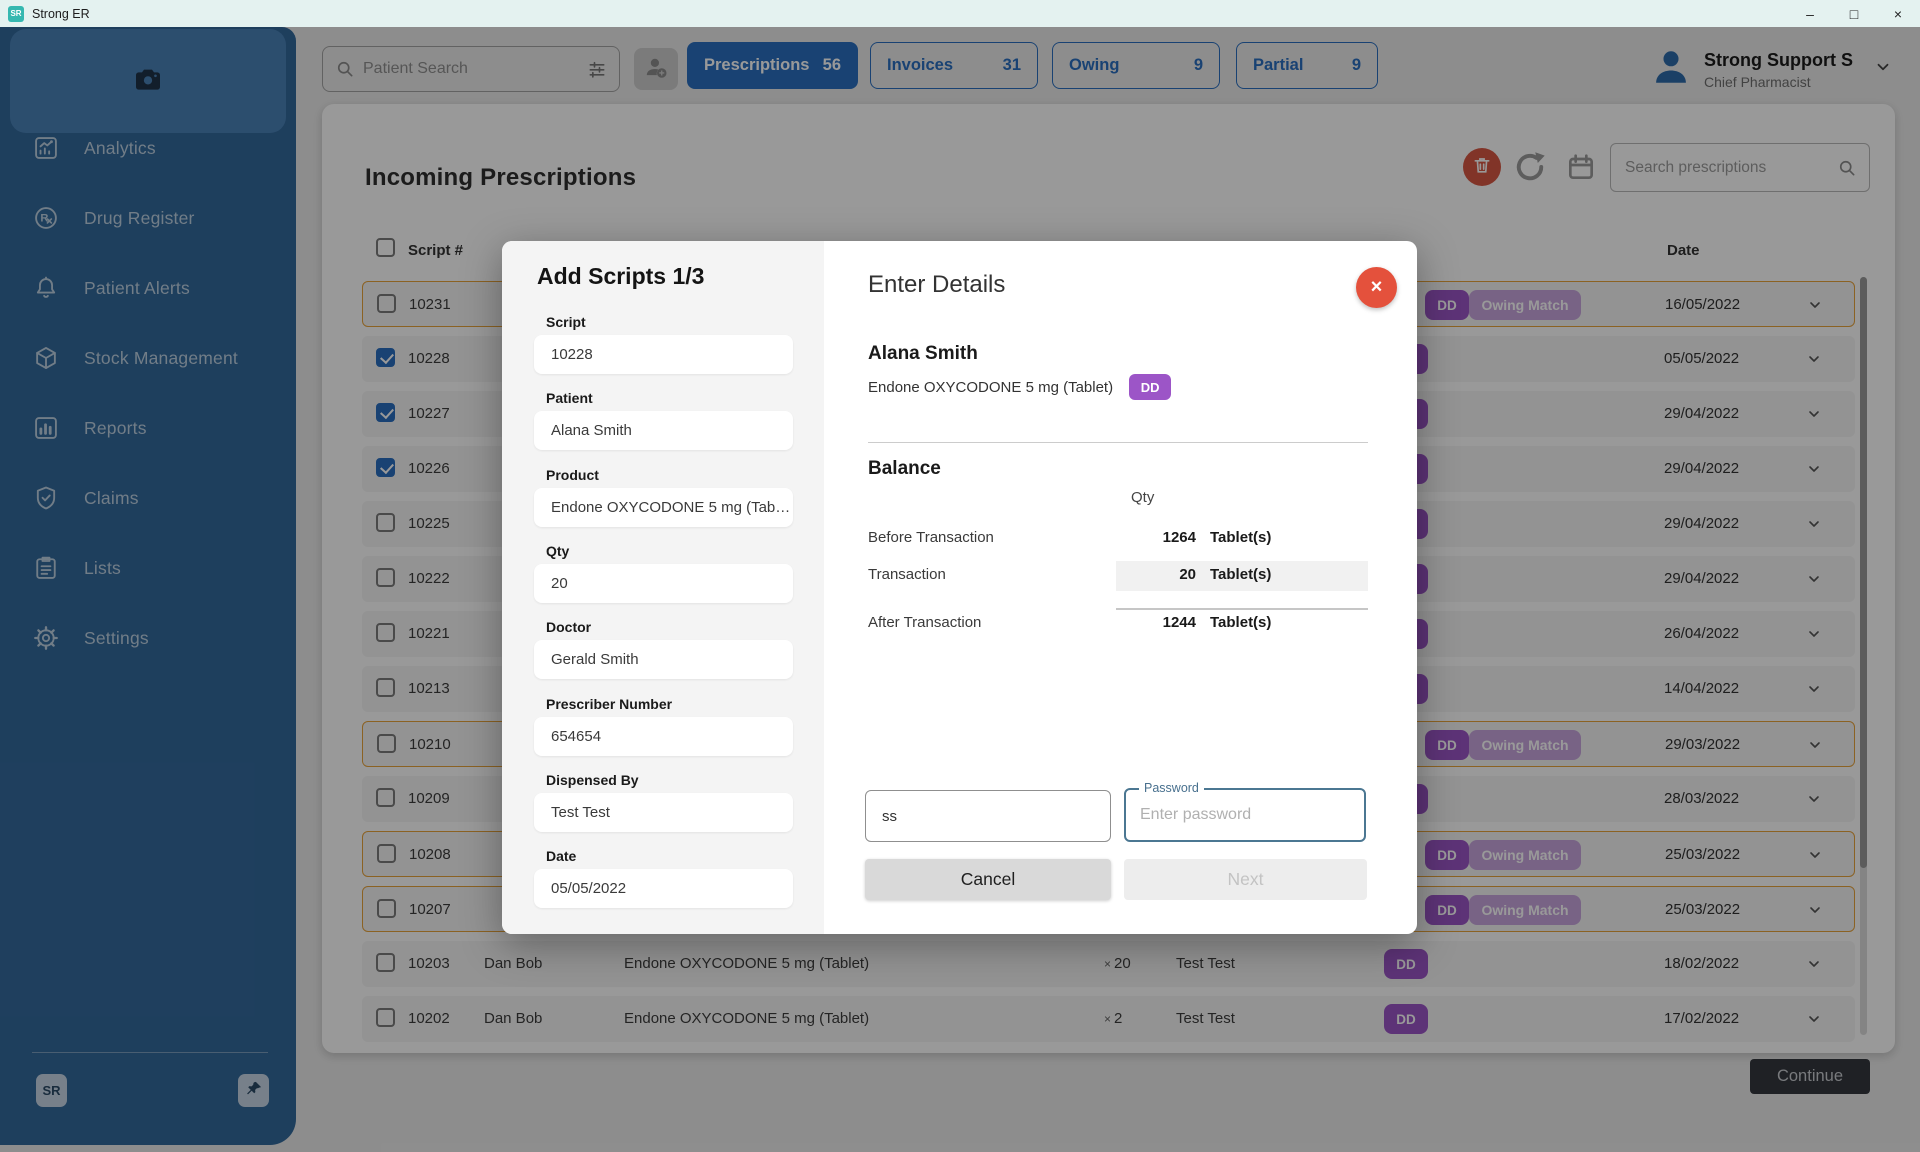 The width and height of the screenshot is (1920, 1152). Describe the element at coordinates (1581, 167) in the screenshot. I see `calendar-button` at that location.